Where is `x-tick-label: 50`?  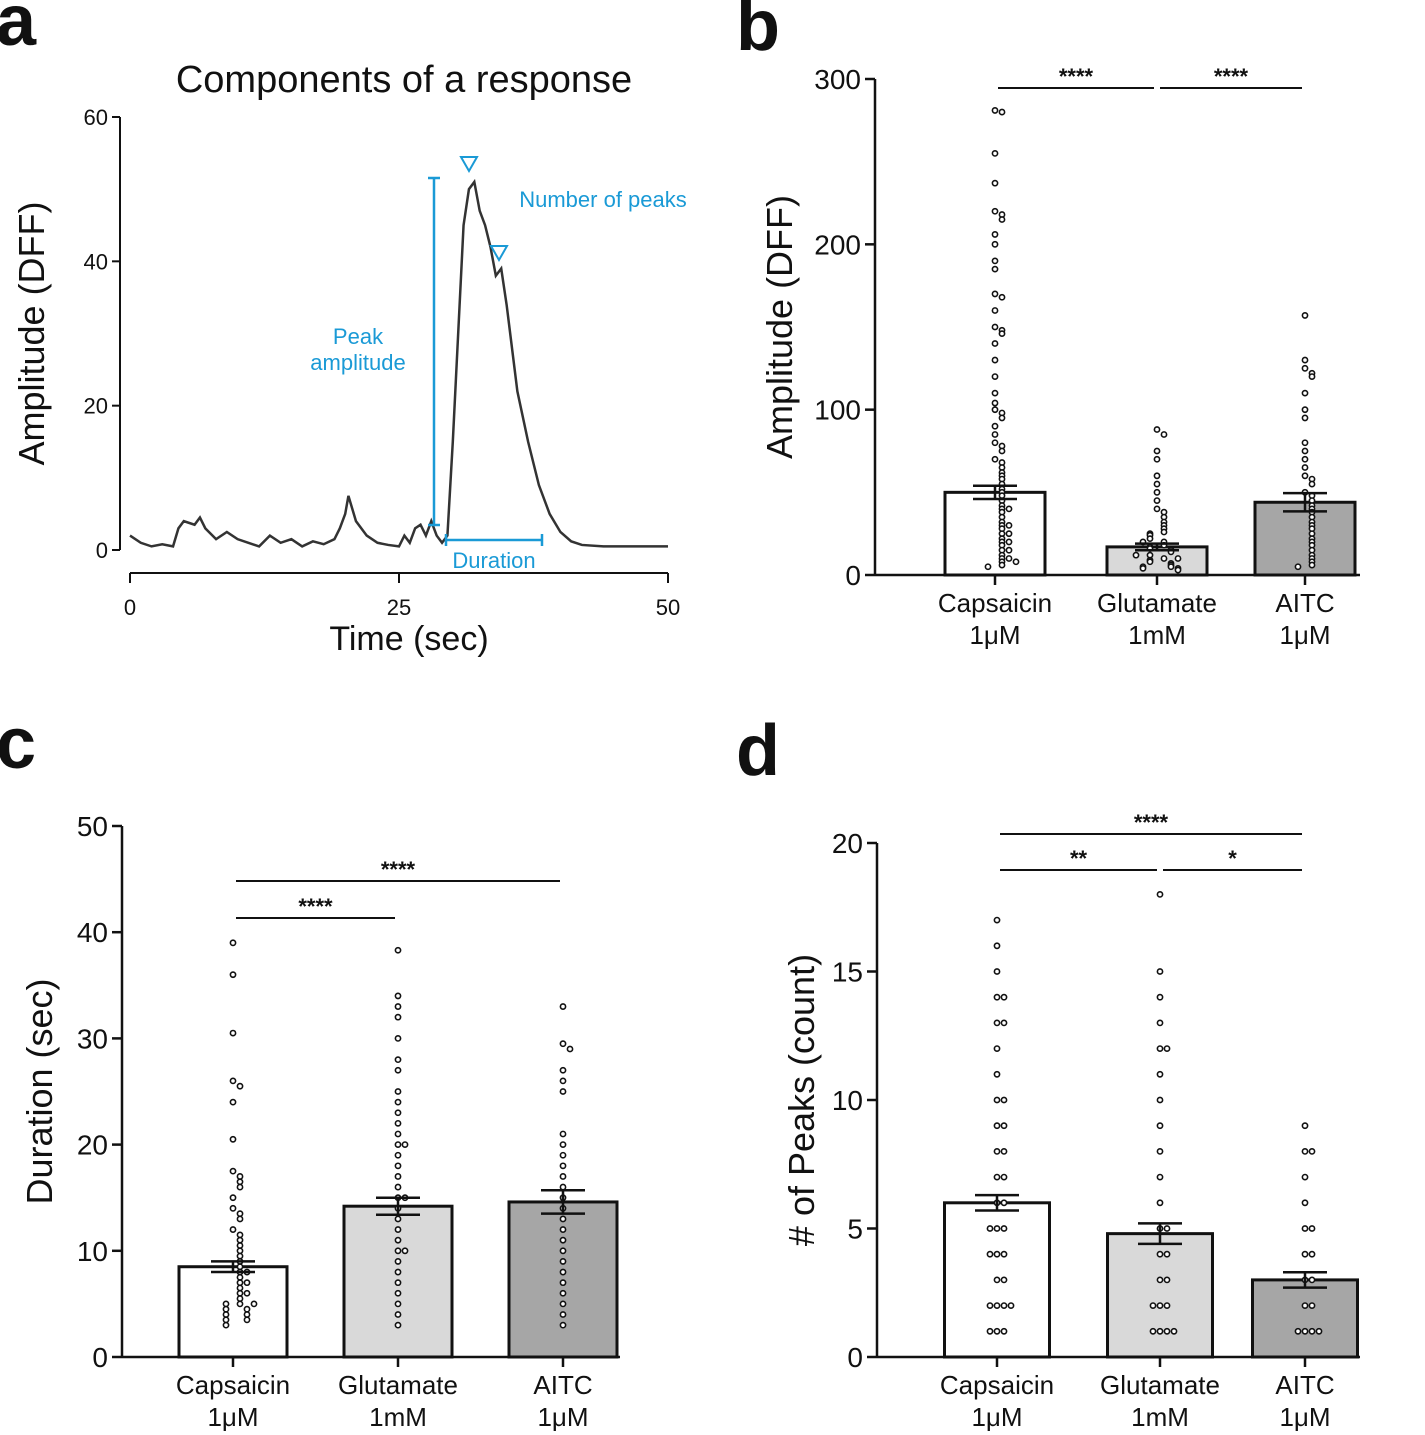
x-tick-label: 50 is located at coordinates (668, 607).